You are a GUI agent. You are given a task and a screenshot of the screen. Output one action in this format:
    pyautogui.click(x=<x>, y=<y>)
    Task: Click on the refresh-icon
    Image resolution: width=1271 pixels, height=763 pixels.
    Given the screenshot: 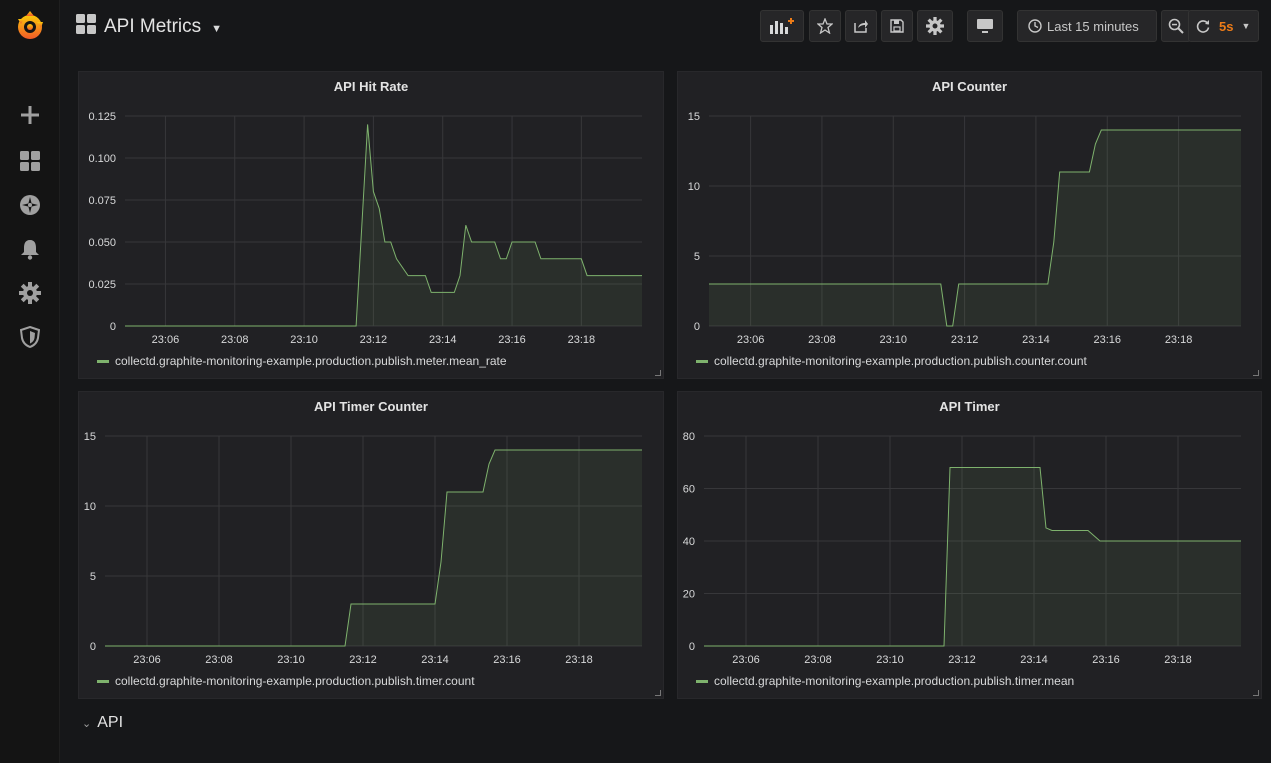 What is the action you would take?
    pyautogui.click(x=1203, y=26)
    